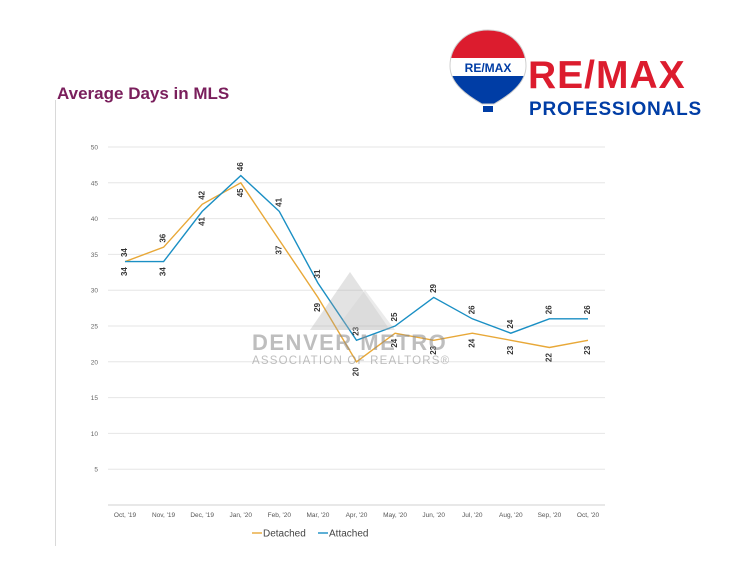 This screenshot has height=572, width=751. What do you see at coordinates (95, 183) in the screenshot?
I see `y-tick-label: 45` at bounding box center [95, 183].